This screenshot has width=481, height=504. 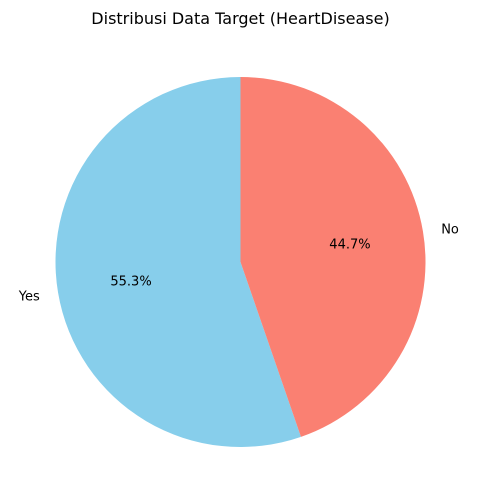 What do you see at coordinates (29, 297) in the screenshot?
I see `slice-label-yes: Yes` at bounding box center [29, 297].